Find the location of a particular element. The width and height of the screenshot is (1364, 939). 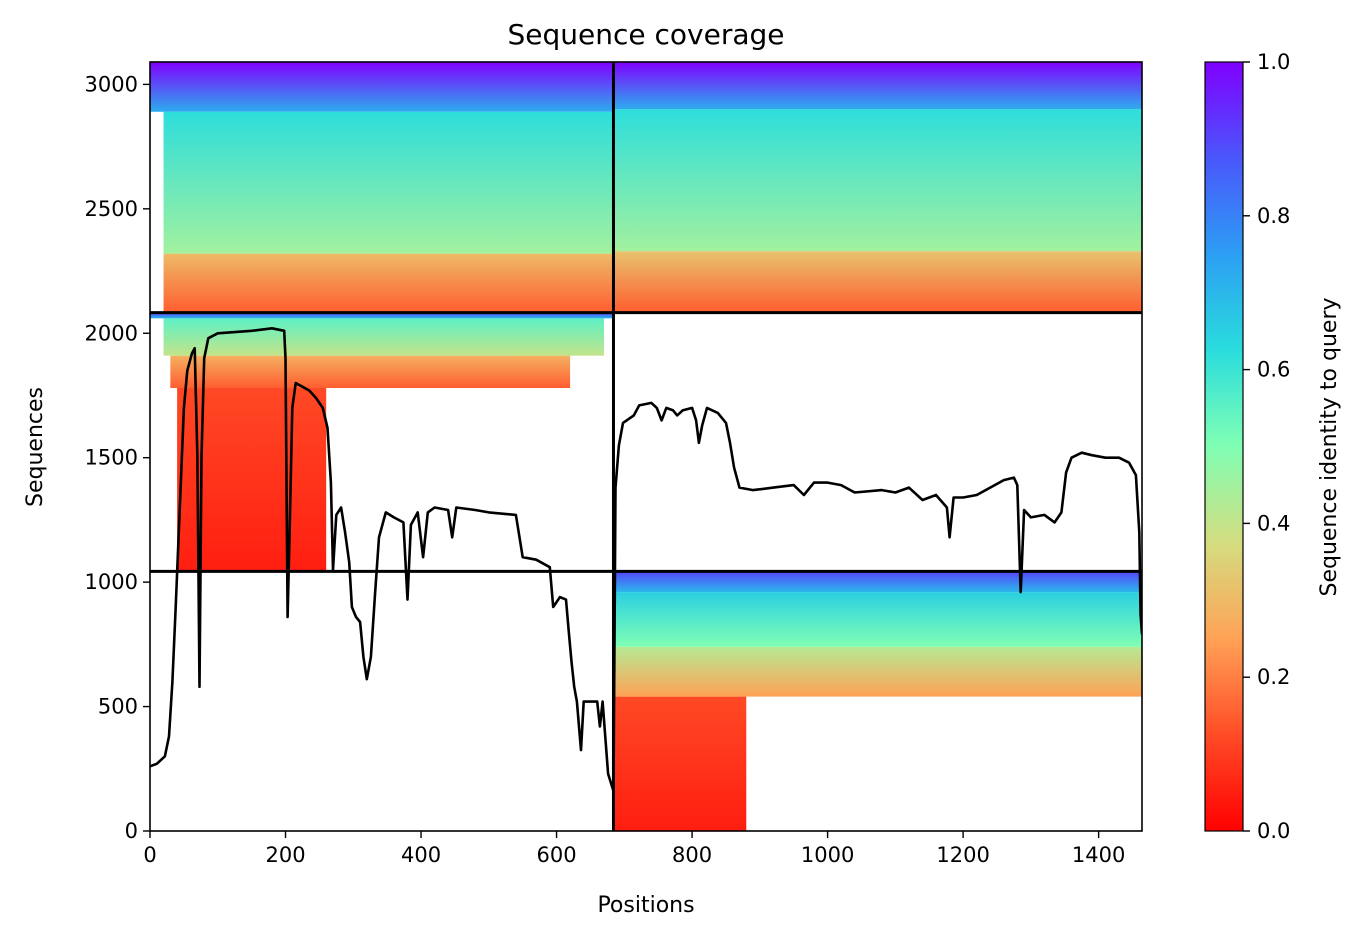

y-tick-label: 2000 is located at coordinates (111, 333).